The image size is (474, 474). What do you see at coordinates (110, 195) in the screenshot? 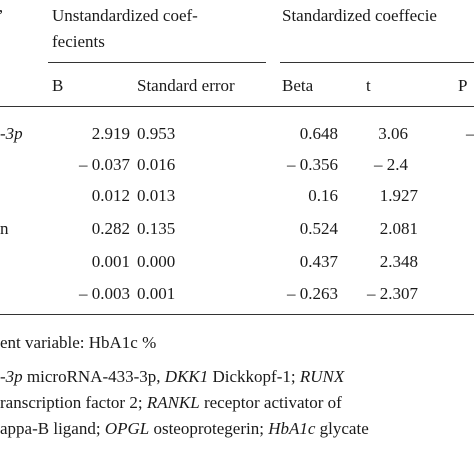
I see `cell-b: 0.012` at bounding box center [110, 195].